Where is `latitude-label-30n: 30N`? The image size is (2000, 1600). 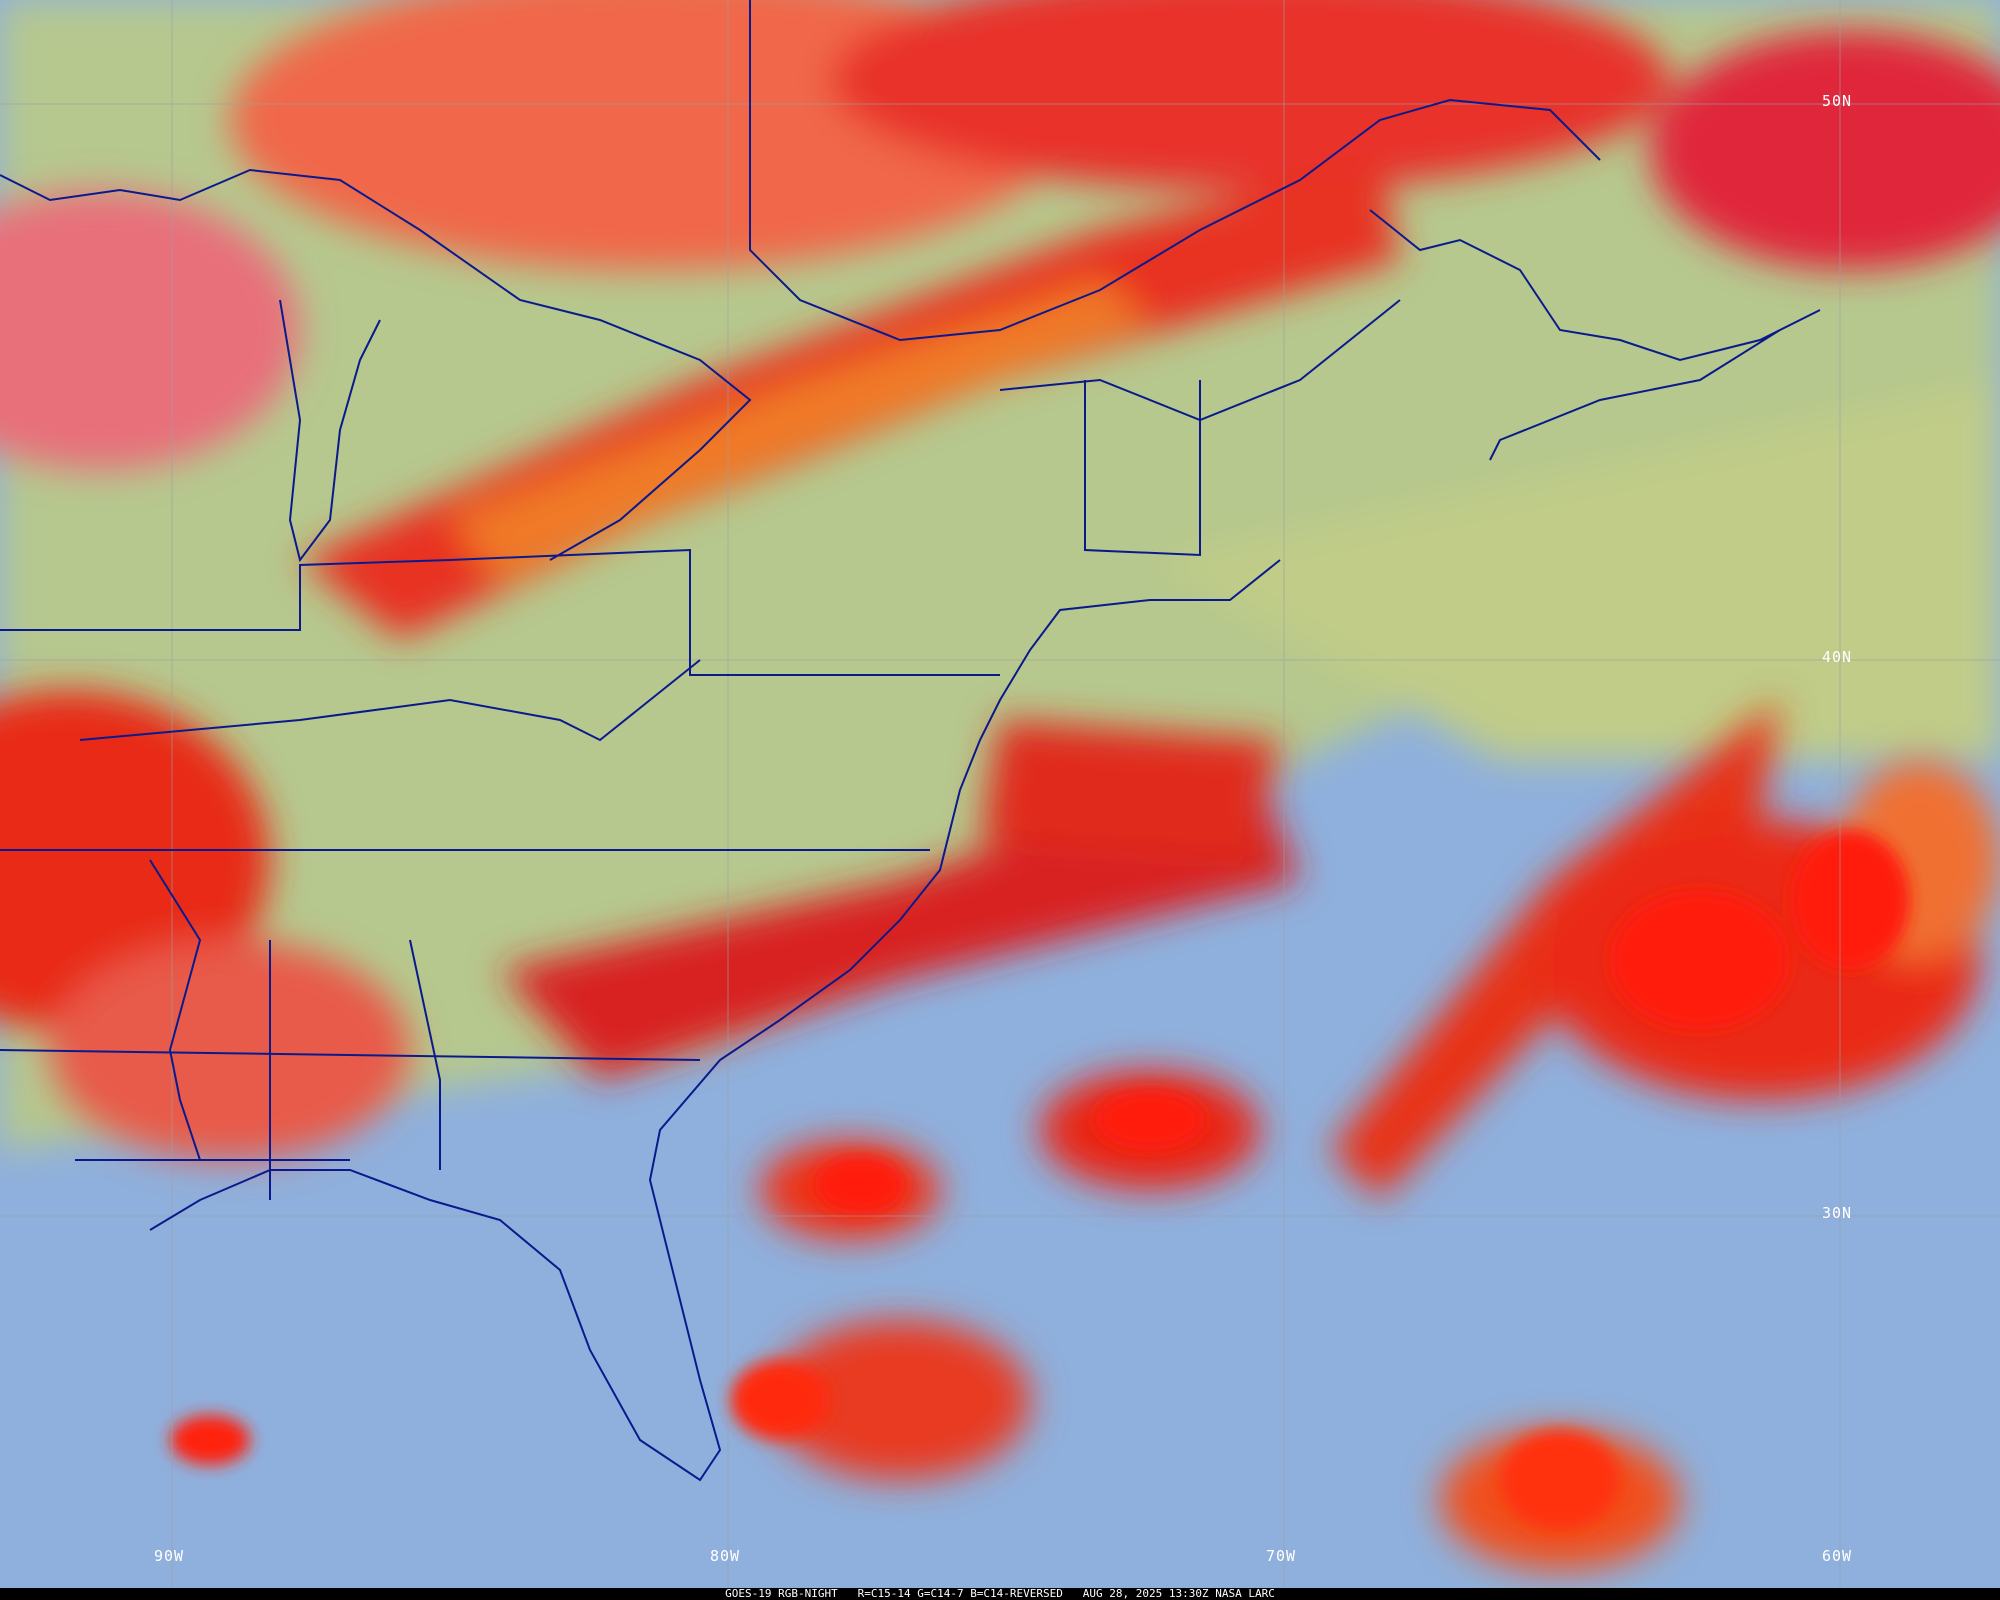 latitude-label-30n: 30N is located at coordinates (1837, 1213).